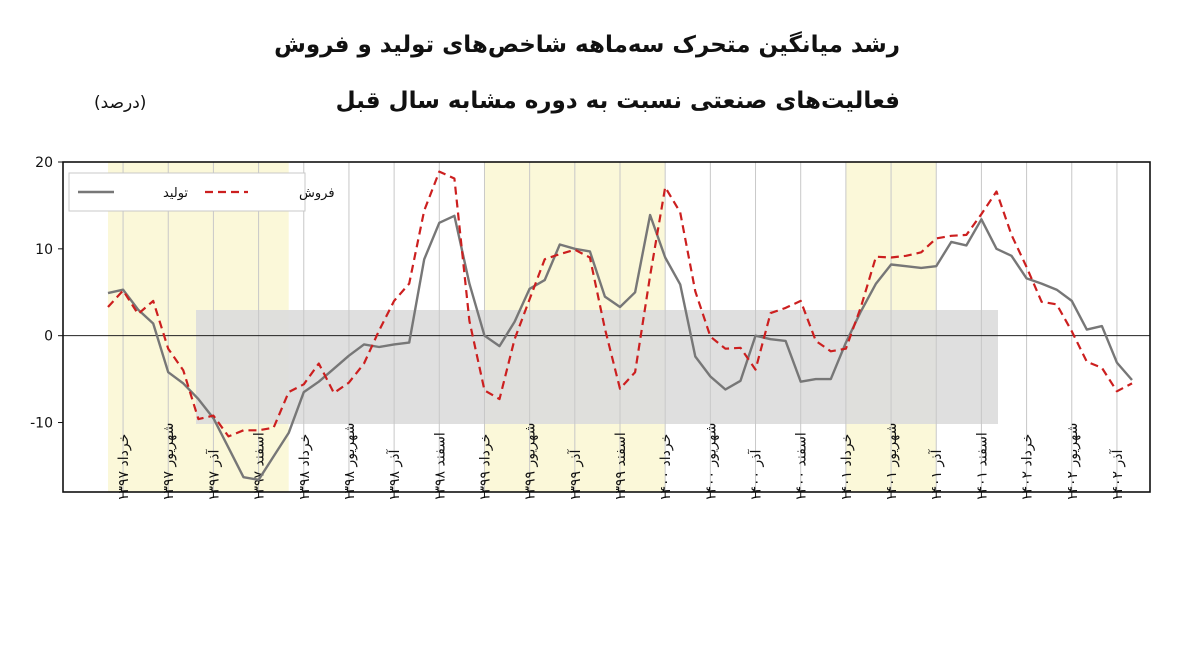 The height and width of the screenshot is (652, 1200). What do you see at coordinates (485, 467) in the screenshot?
I see `x-tick-label: خرداد ۱۳۹۹` at bounding box center [485, 467].